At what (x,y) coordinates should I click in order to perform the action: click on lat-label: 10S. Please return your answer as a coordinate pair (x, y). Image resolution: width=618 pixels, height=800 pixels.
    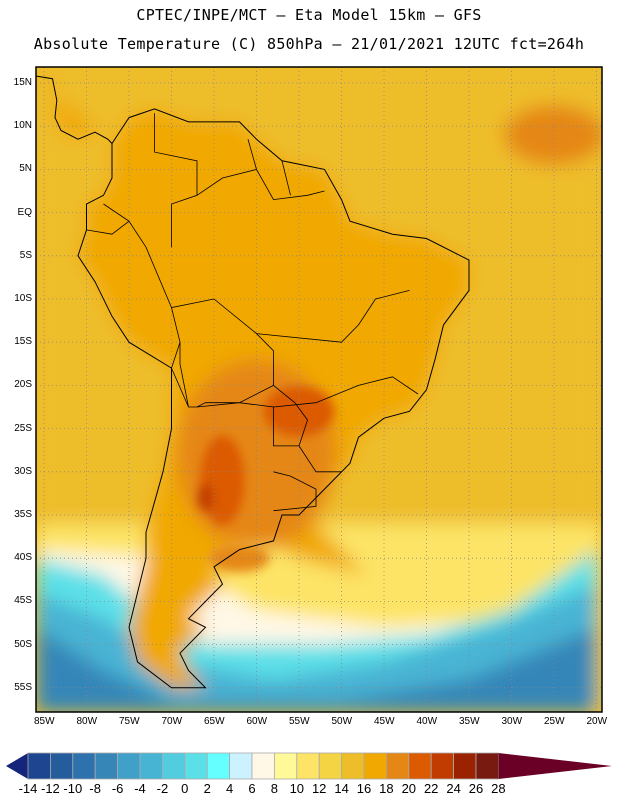
    Looking at the image, I should click on (23, 298).